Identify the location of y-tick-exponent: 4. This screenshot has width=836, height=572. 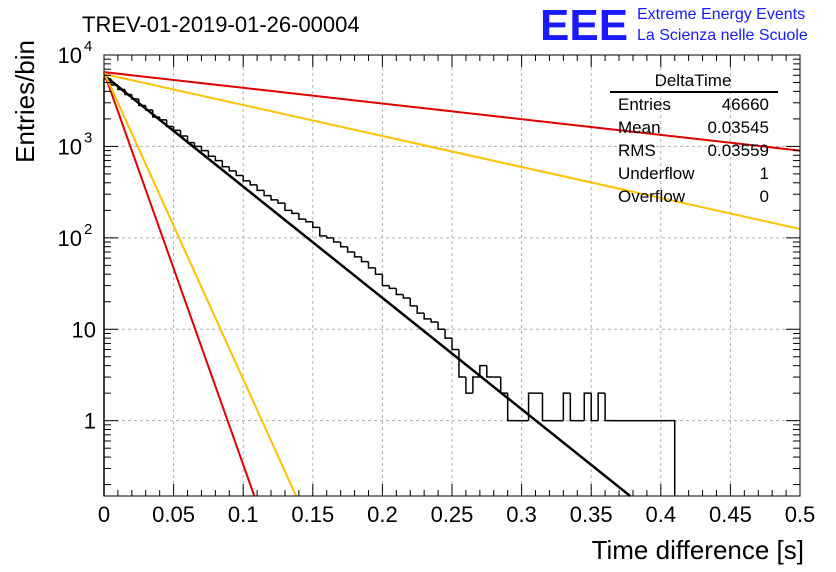
(88, 46).